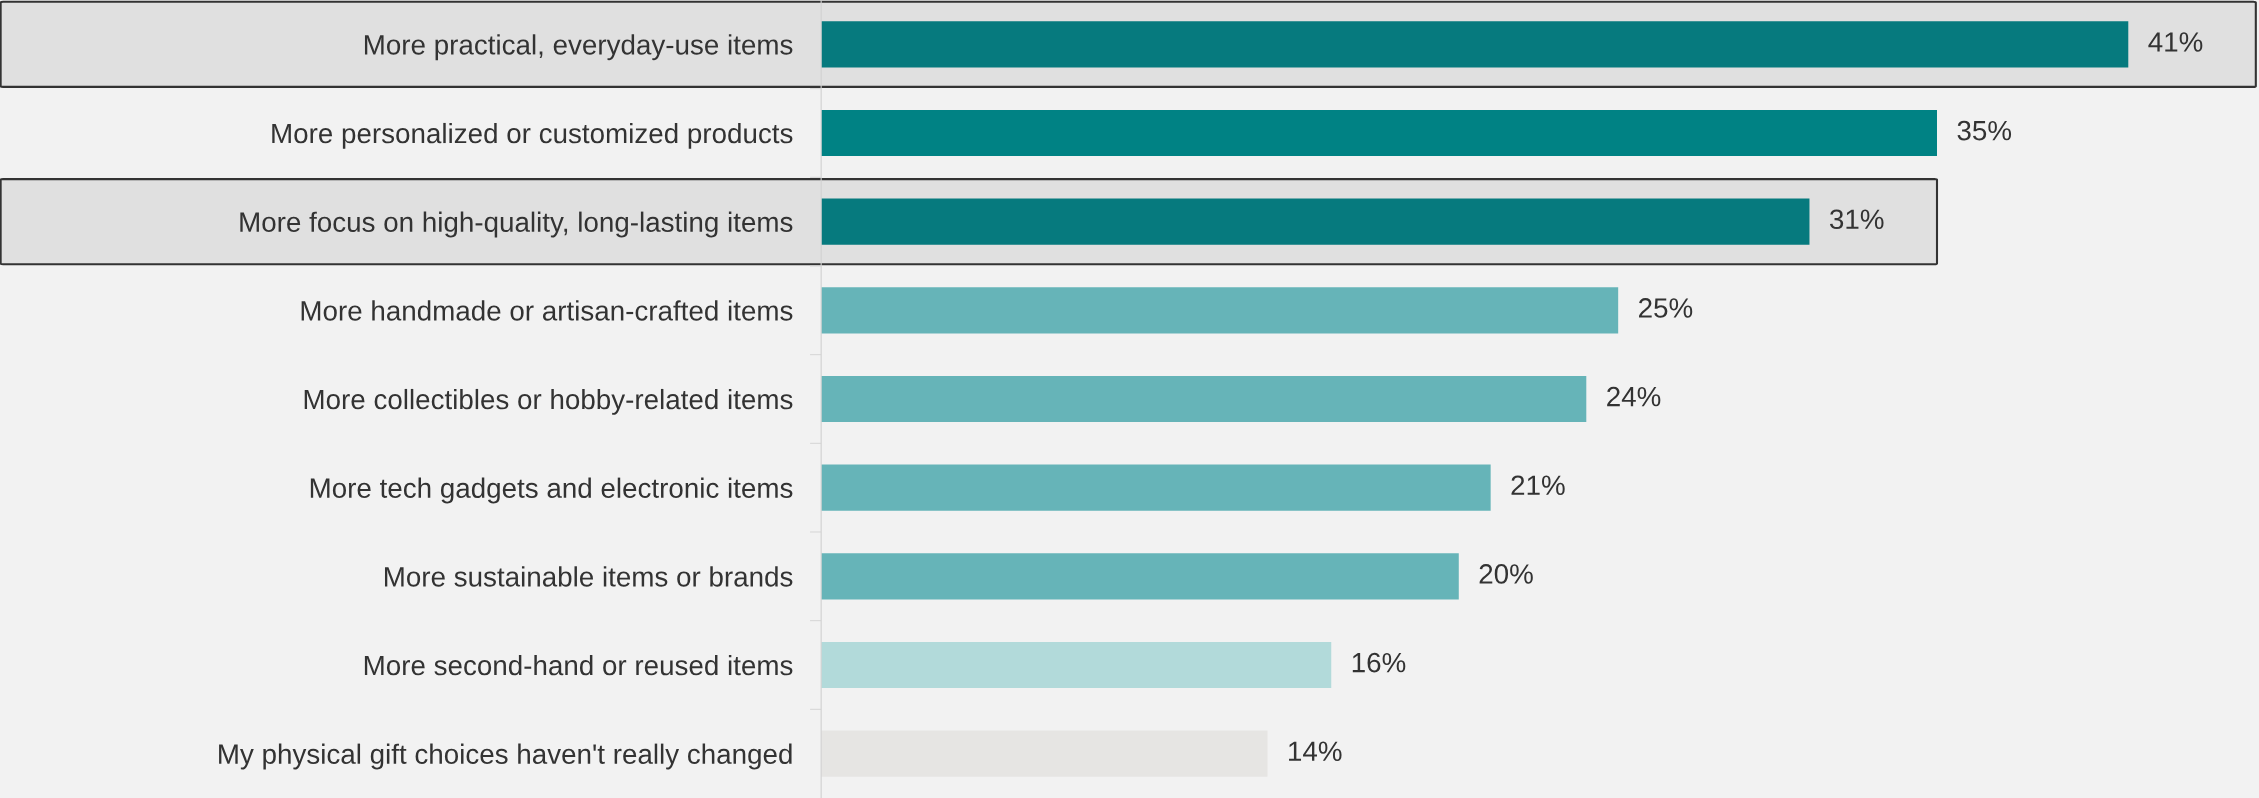  What do you see at coordinates (578, 665) in the screenshot?
I see `y-tick-label: More second-hand or reused items` at bounding box center [578, 665].